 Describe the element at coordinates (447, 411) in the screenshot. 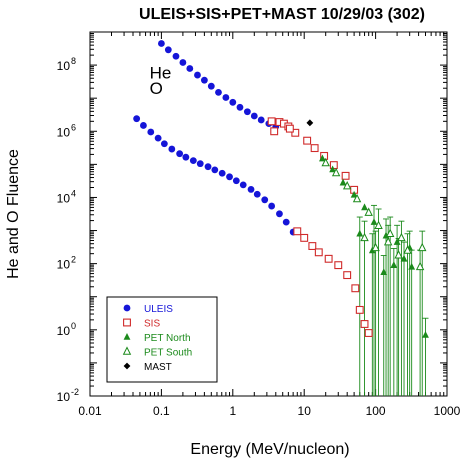

I see `x-tick-label: 1000` at that location.